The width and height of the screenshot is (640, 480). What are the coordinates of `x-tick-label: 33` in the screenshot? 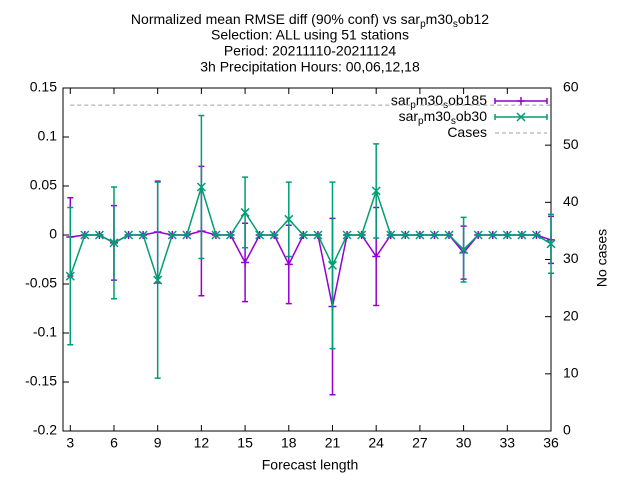 It's located at (508, 443).